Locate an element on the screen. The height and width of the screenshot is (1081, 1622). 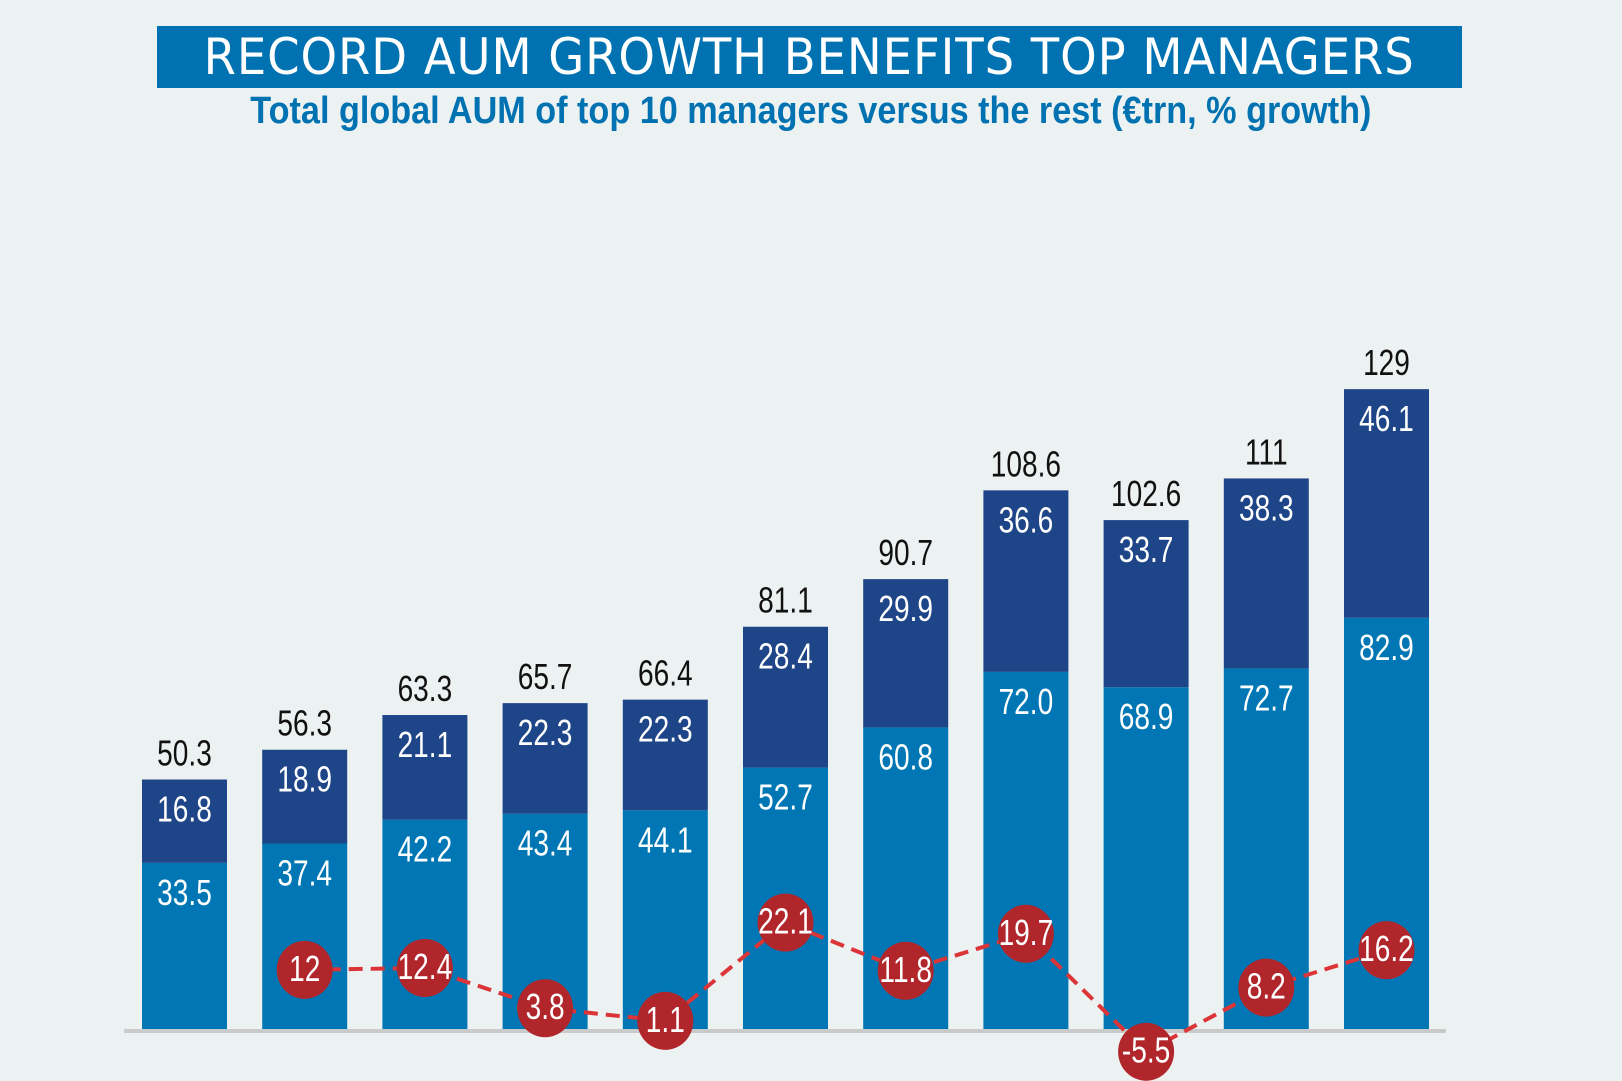
growth-label: 11.8 is located at coordinates (905, 969).